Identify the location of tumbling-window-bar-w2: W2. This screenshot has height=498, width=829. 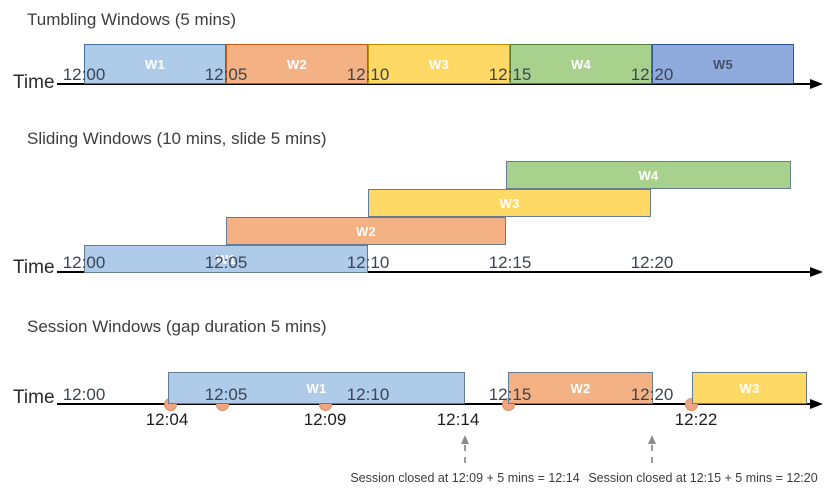
(297, 64).